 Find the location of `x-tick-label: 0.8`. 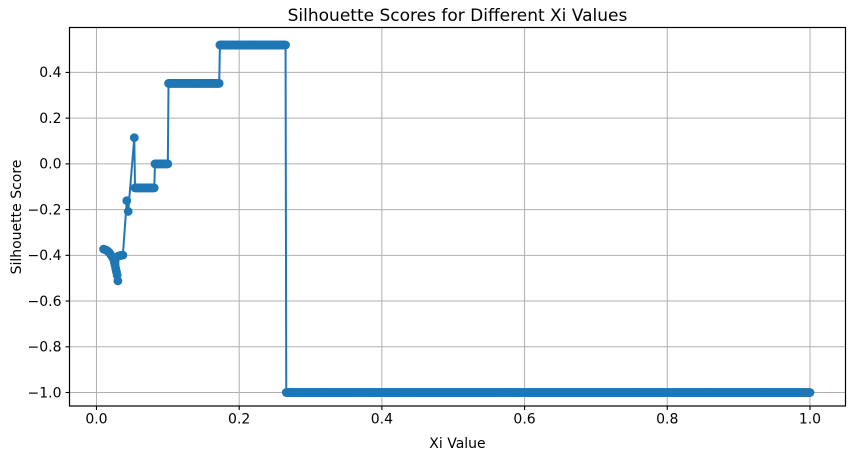

x-tick-label: 0.8 is located at coordinates (667, 420).